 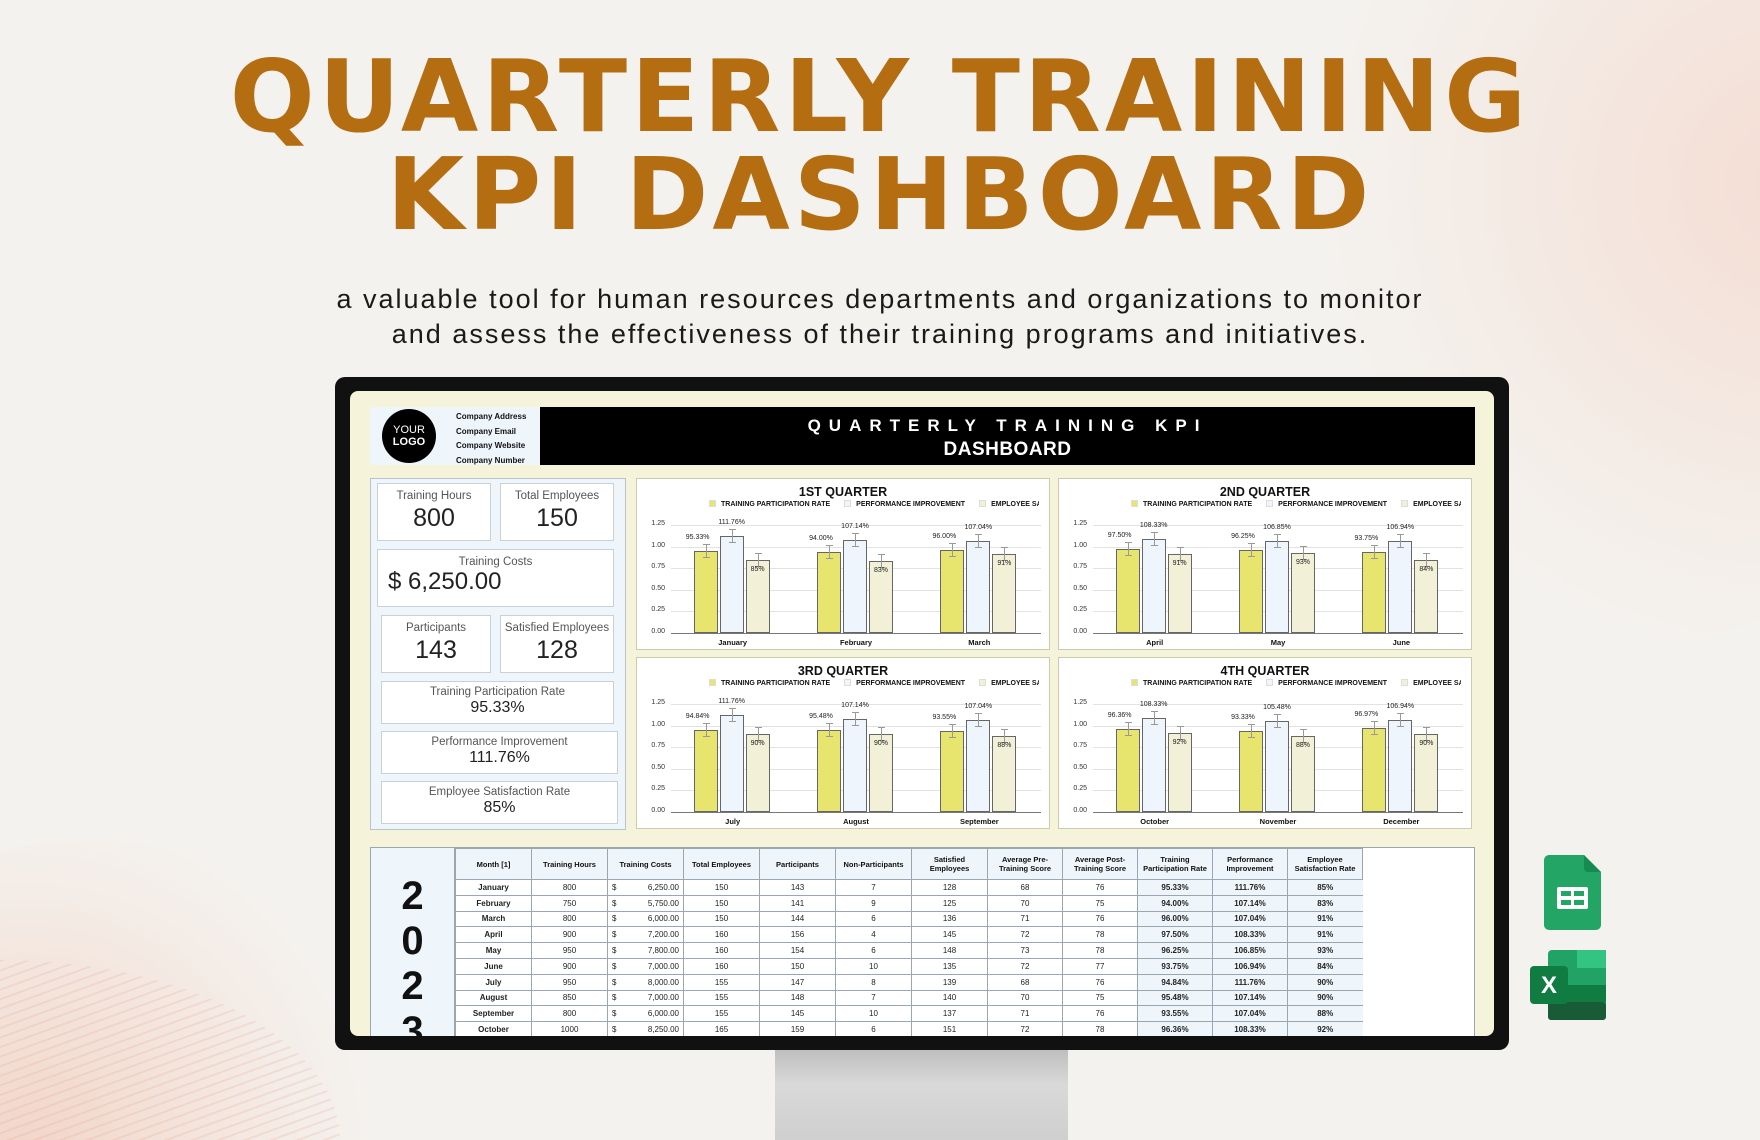 What do you see at coordinates (1325, 887) in the screenshot?
I see `table-cell: 85%` at bounding box center [1325, 887].